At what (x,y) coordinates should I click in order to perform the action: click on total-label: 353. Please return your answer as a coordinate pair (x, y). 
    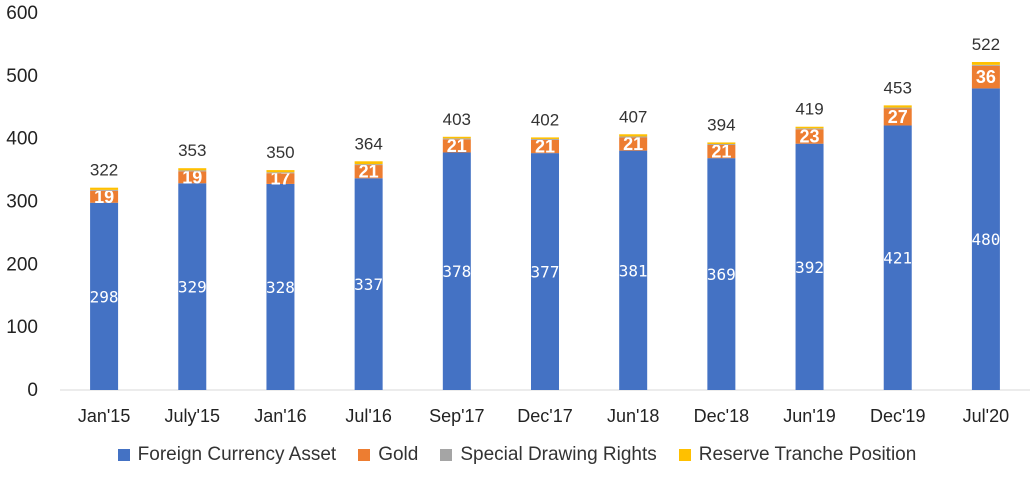
    Looking at the image, I should click on (192, 150).